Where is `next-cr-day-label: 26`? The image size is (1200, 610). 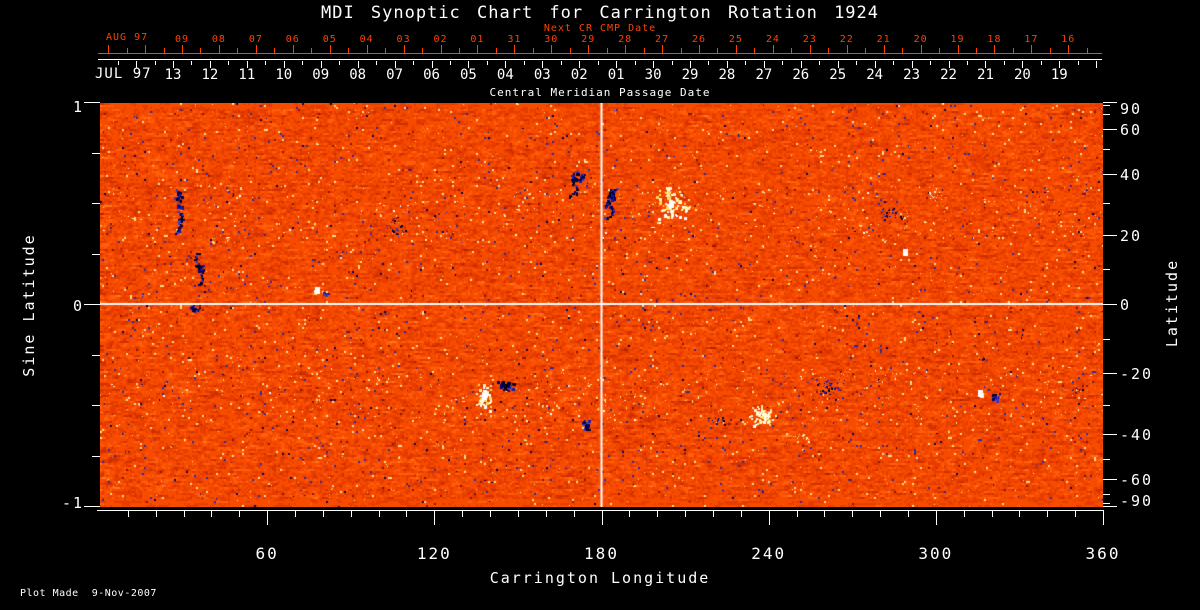
next-cr-day-label: 26 is located at coordinates (699, 39).